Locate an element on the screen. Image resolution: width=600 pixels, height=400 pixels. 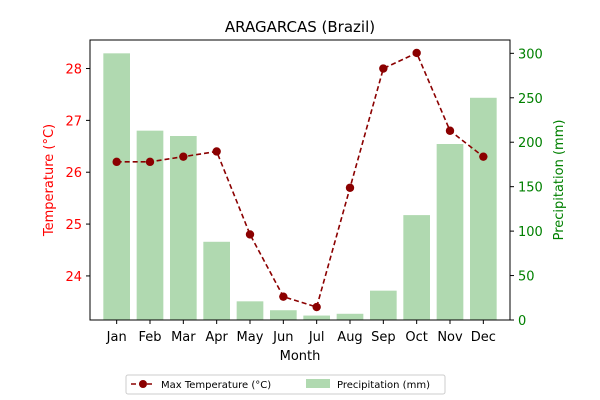
right-axis-ticks: 0 50 100 150 200 250 300 is located at coordinates (526, 188).